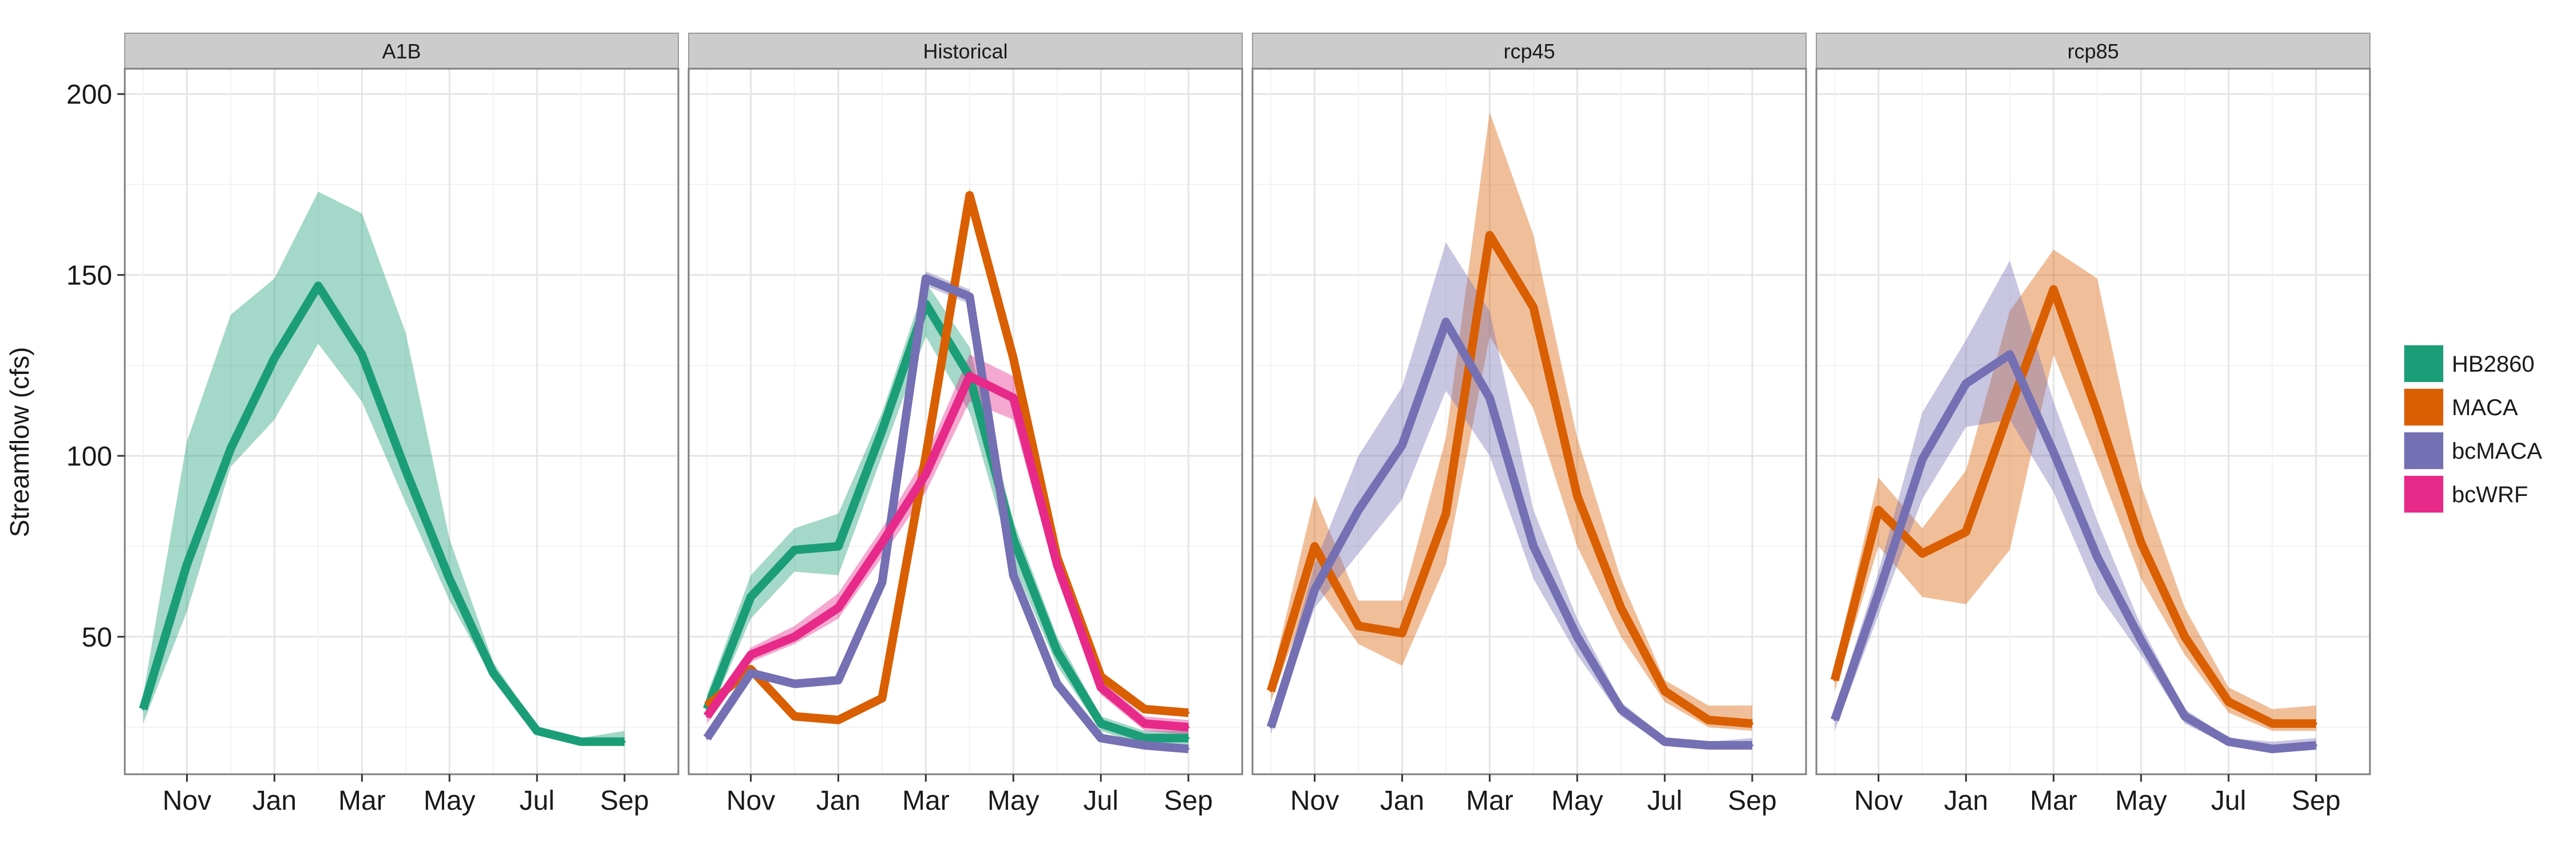  I want to click on data-point-rcp45-bcmaca-oct, so click(1271, 727).